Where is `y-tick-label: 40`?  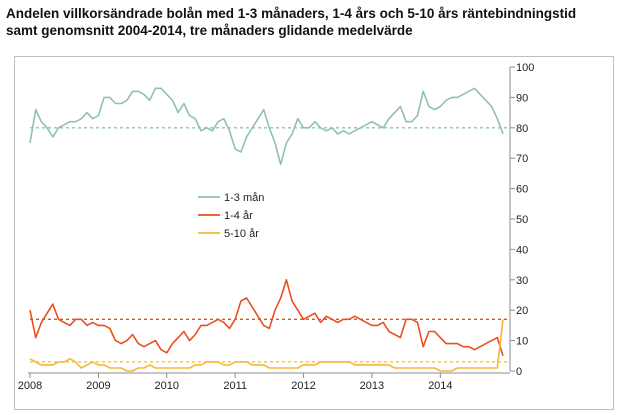
y-tick-label: 40 is located at coordinates (522, 250).